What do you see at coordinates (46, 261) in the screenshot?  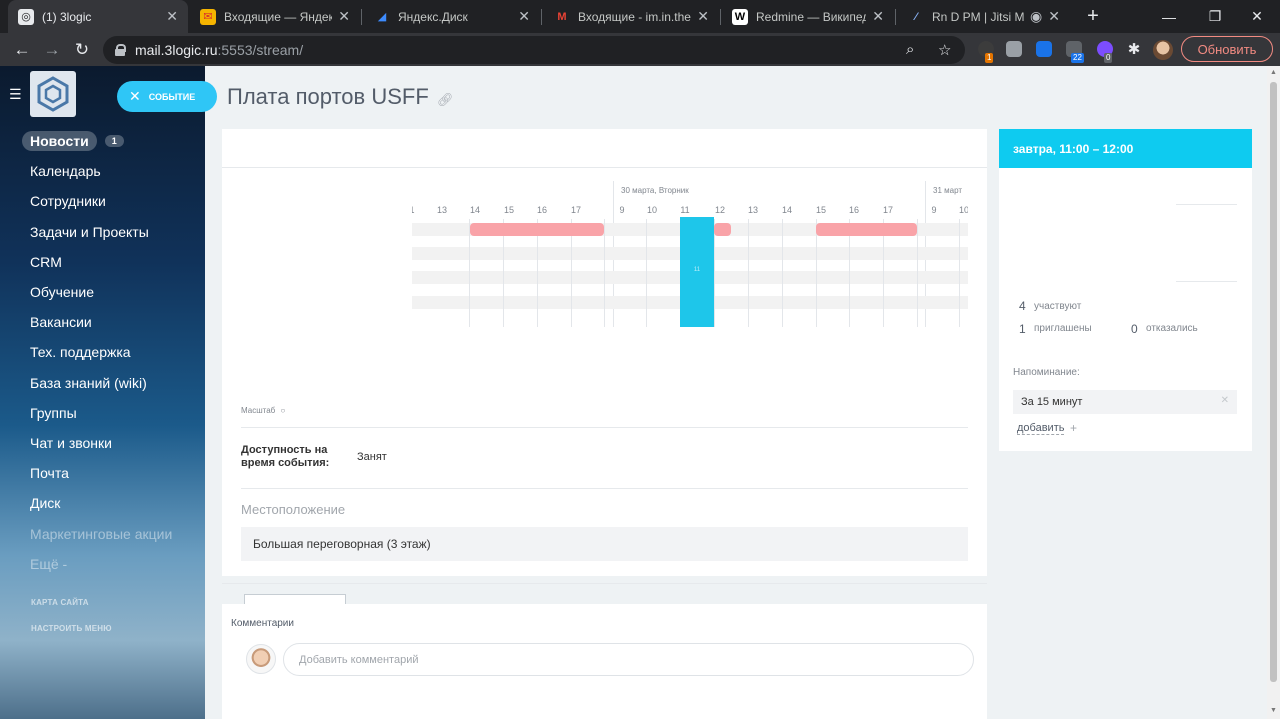 I see `sidebar-item-label: CRM` at bounding box center [46, 261].